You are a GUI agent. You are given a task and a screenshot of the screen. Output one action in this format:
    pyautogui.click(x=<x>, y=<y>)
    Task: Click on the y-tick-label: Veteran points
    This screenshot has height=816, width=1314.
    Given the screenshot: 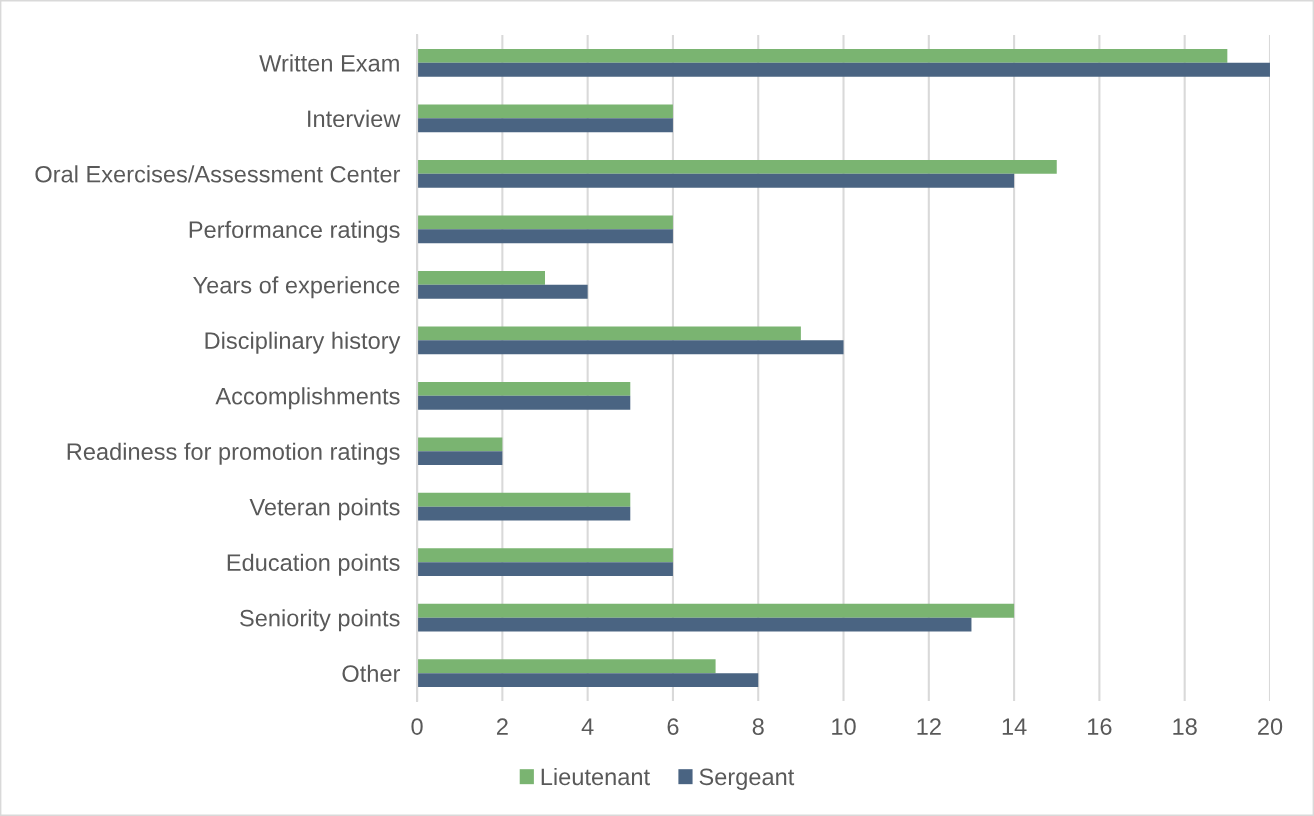 What is the action you would take?
    pyautogui.click(x=324, y=509)
    